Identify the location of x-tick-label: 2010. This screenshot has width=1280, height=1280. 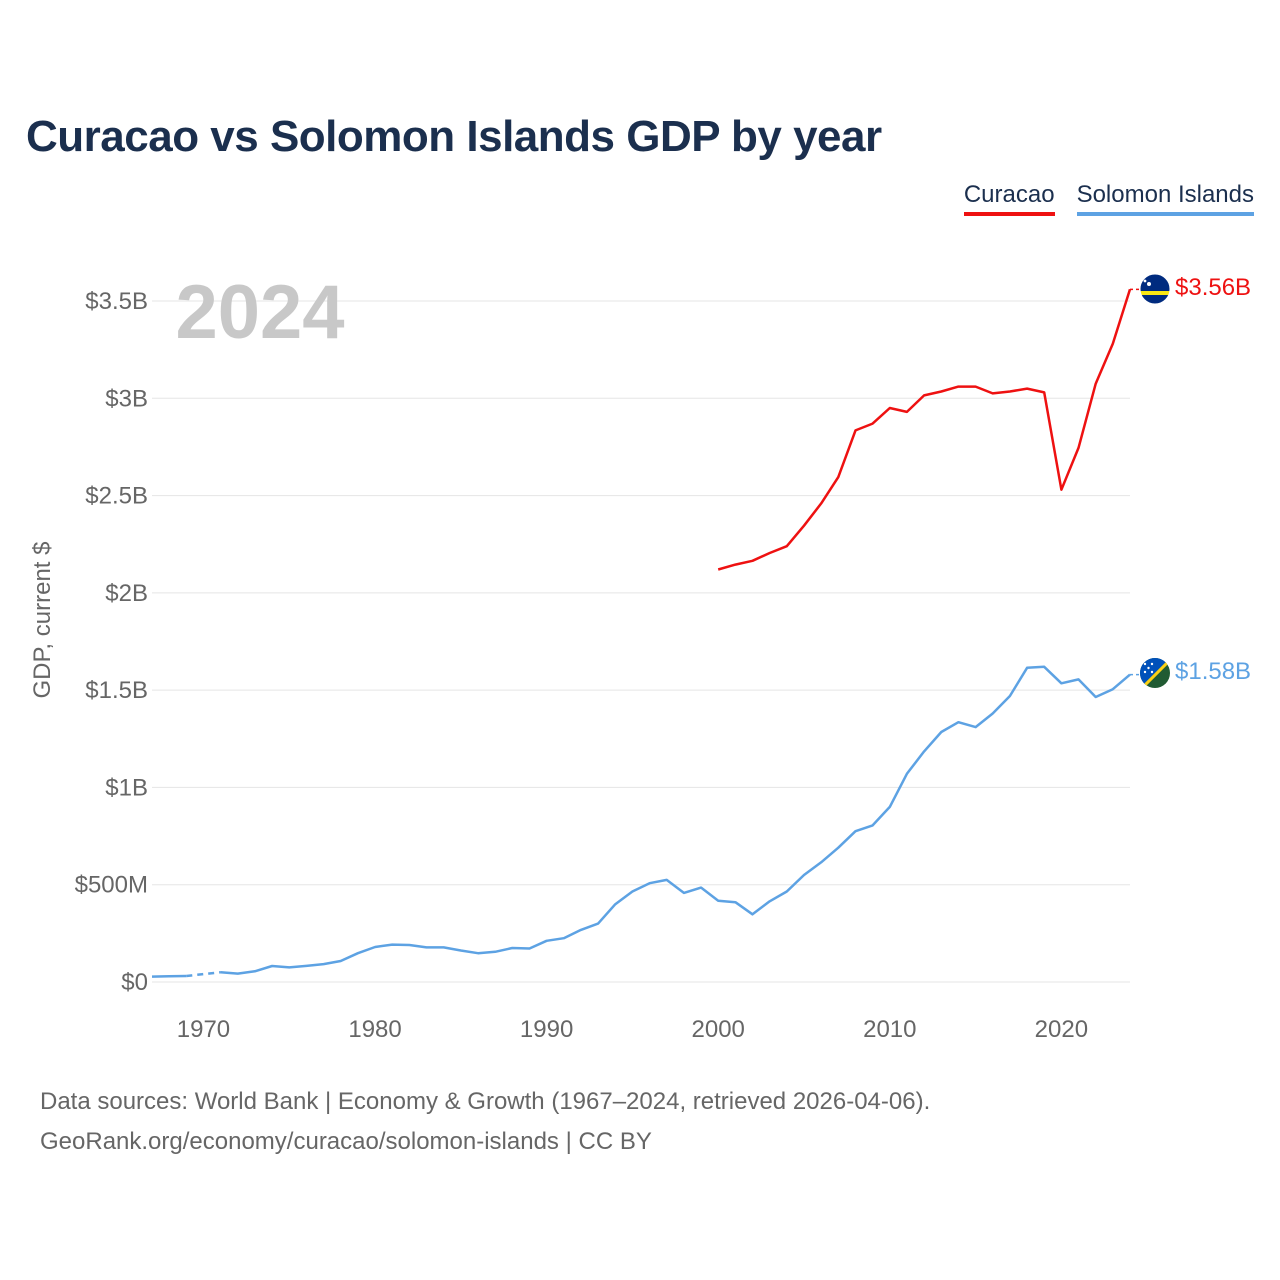
(889, 1029).